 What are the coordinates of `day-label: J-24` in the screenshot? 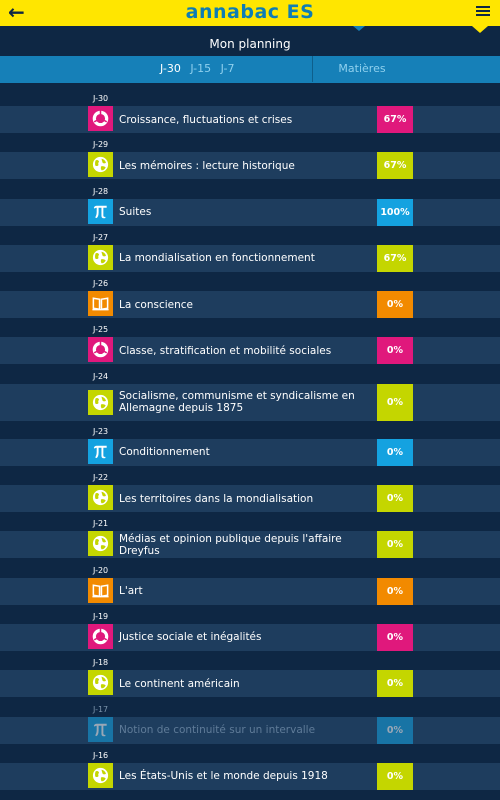 It's located at (101, 376).